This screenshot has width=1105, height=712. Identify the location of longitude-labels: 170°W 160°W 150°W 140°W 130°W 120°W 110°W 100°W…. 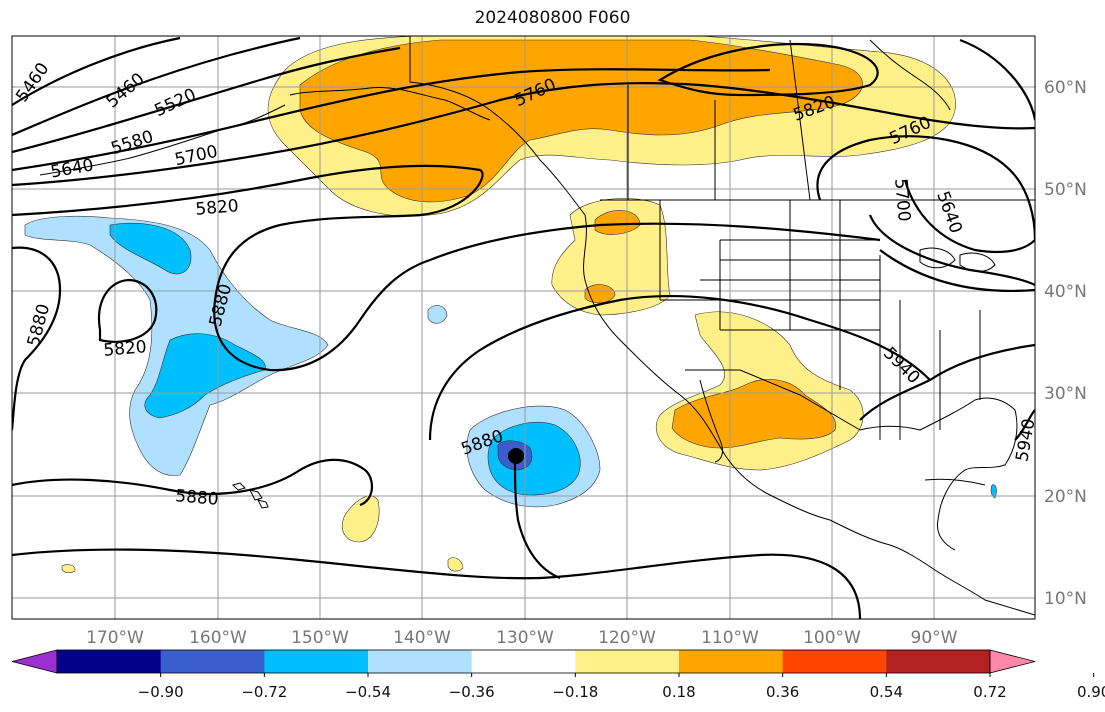
(522, 638).